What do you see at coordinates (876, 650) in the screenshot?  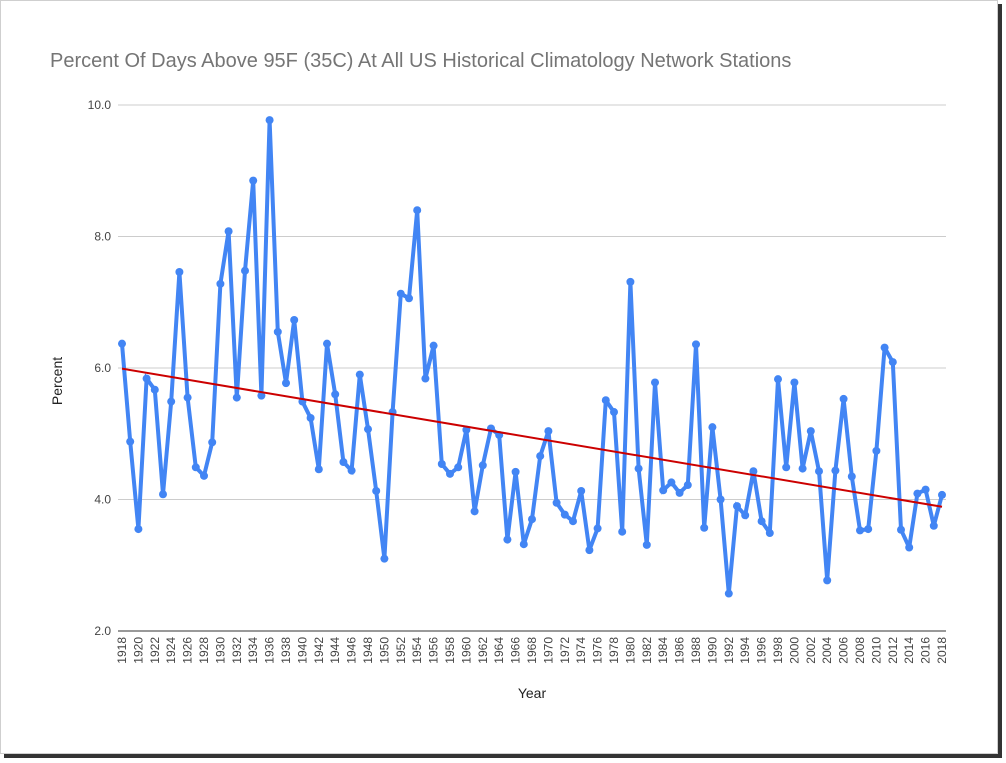 I see `x-tick-label: 2010` at bounding box center [876, 650].